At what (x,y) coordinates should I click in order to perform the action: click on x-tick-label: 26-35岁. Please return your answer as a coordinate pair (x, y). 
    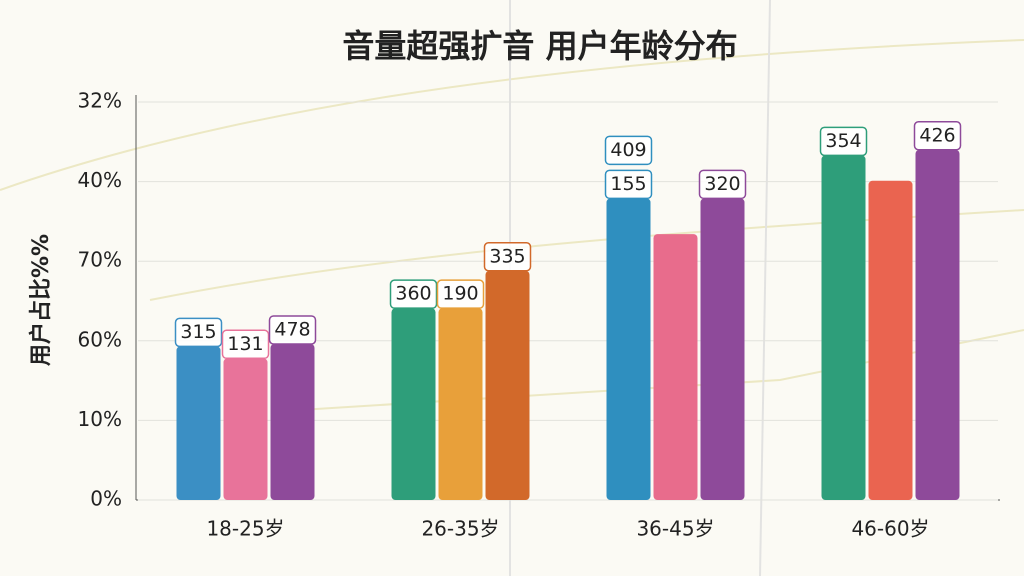
    Looking at the image, I should click on (460, 529).